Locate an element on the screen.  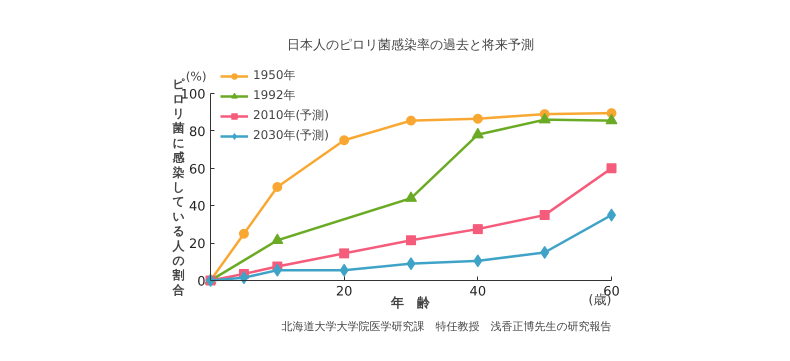
legend-label: 2030年(予測) is located at coordinates (291, 135).